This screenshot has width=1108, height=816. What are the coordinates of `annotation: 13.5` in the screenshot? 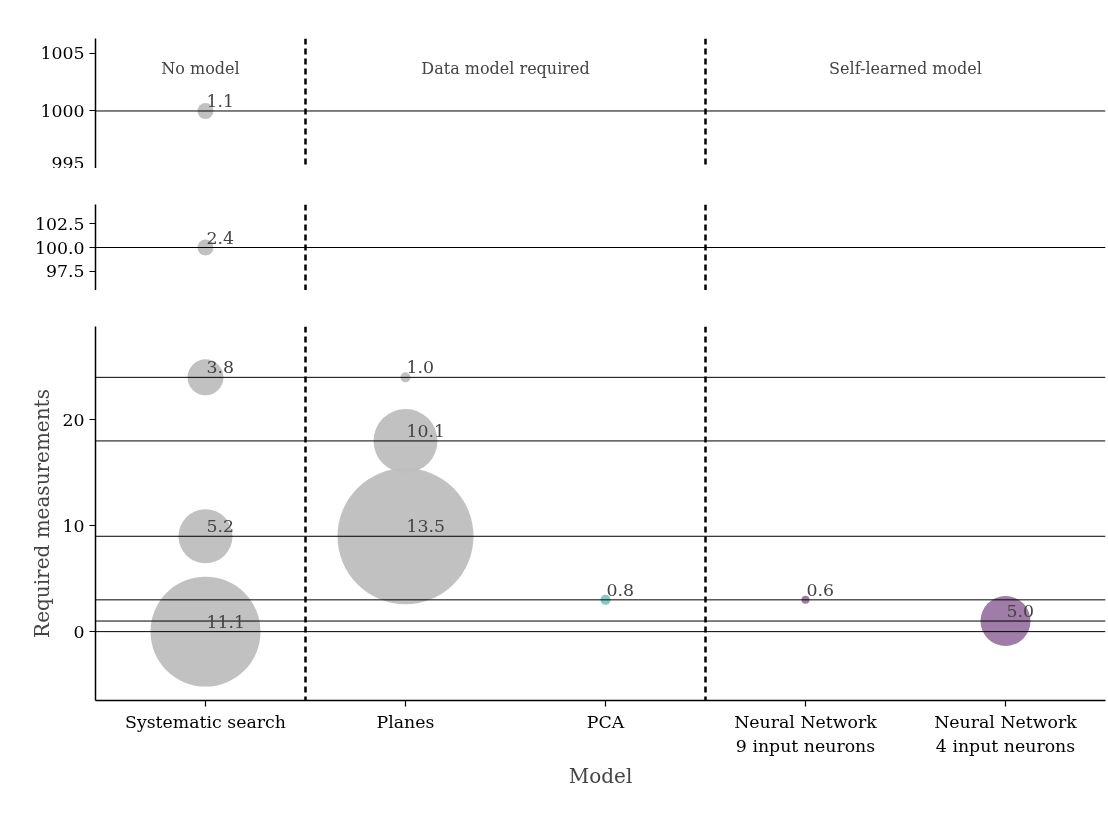 It's located at (426, 526).